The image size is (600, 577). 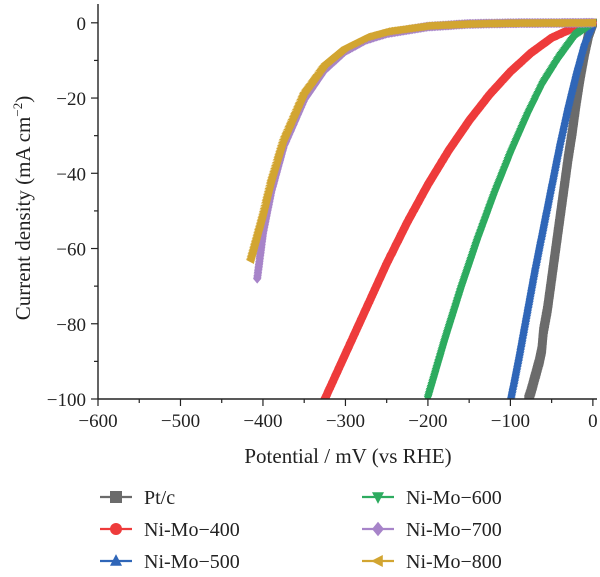 I want to click on legend-label: Ni-Mo−700, so click(x=454, y=530).